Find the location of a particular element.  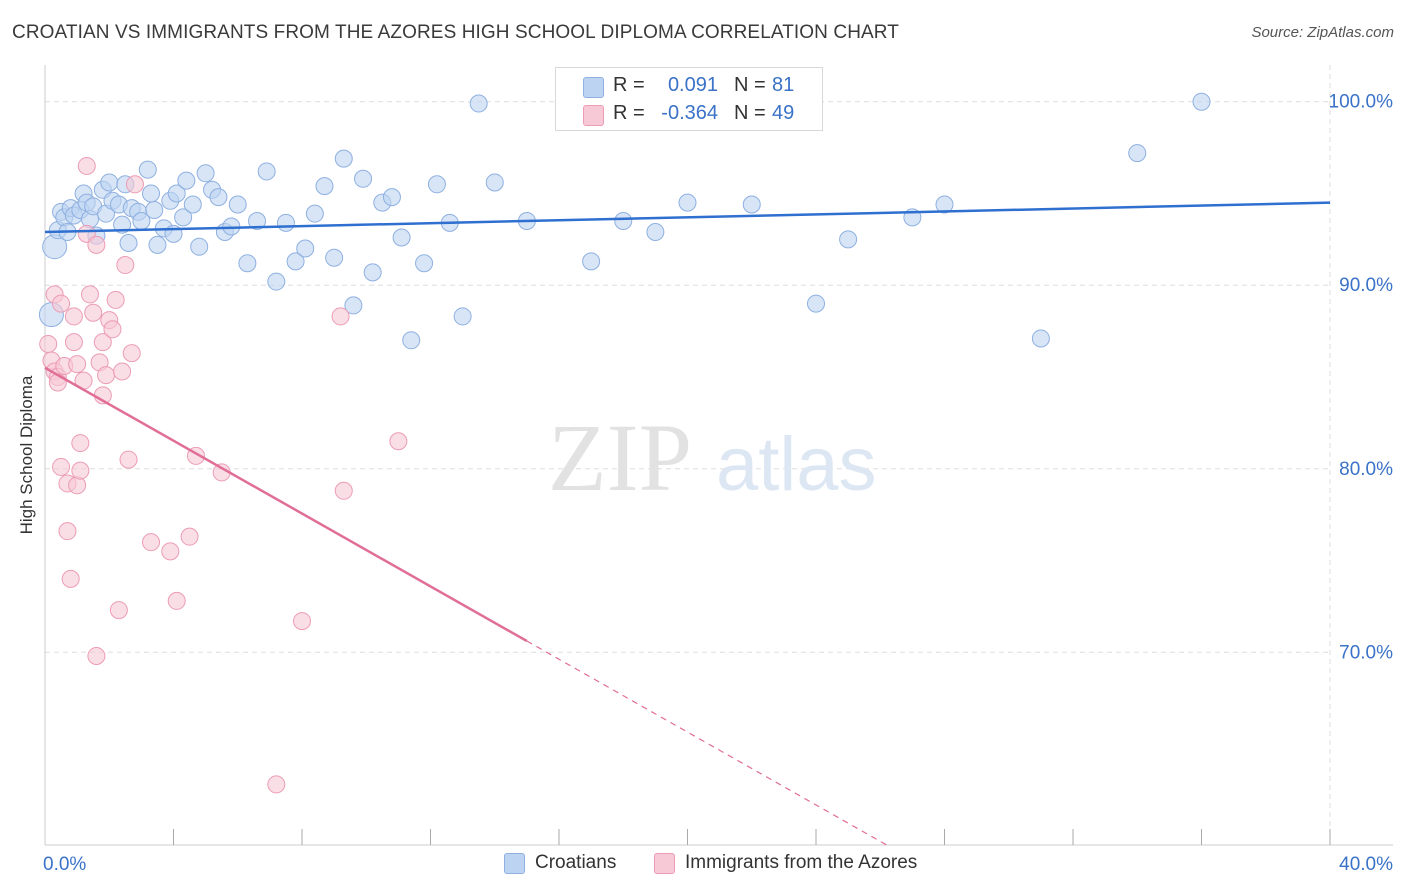

n-value: 49 is located at coordinates (783, 113).